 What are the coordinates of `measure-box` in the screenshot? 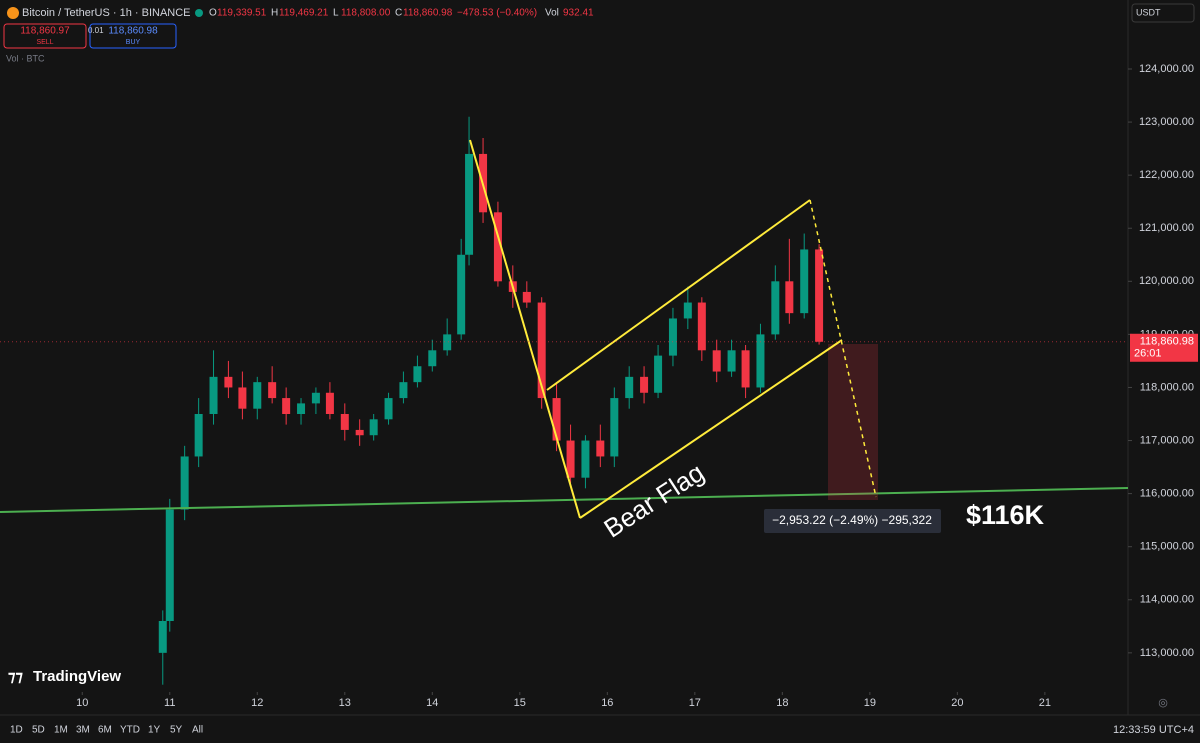 It's located at (852, 521).